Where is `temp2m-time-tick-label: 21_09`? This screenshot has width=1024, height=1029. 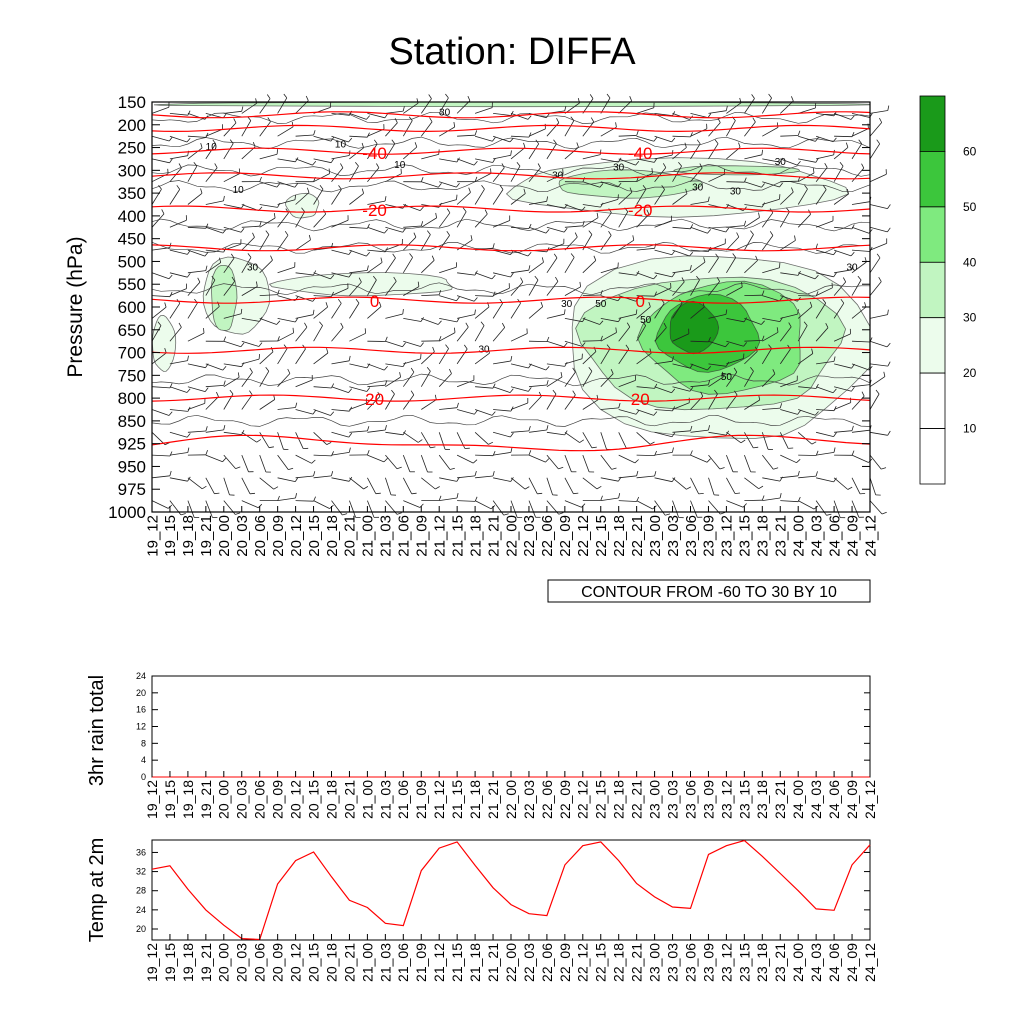
temp2m-time-tick-label: 21_09 is located at coordinates (421, 962).